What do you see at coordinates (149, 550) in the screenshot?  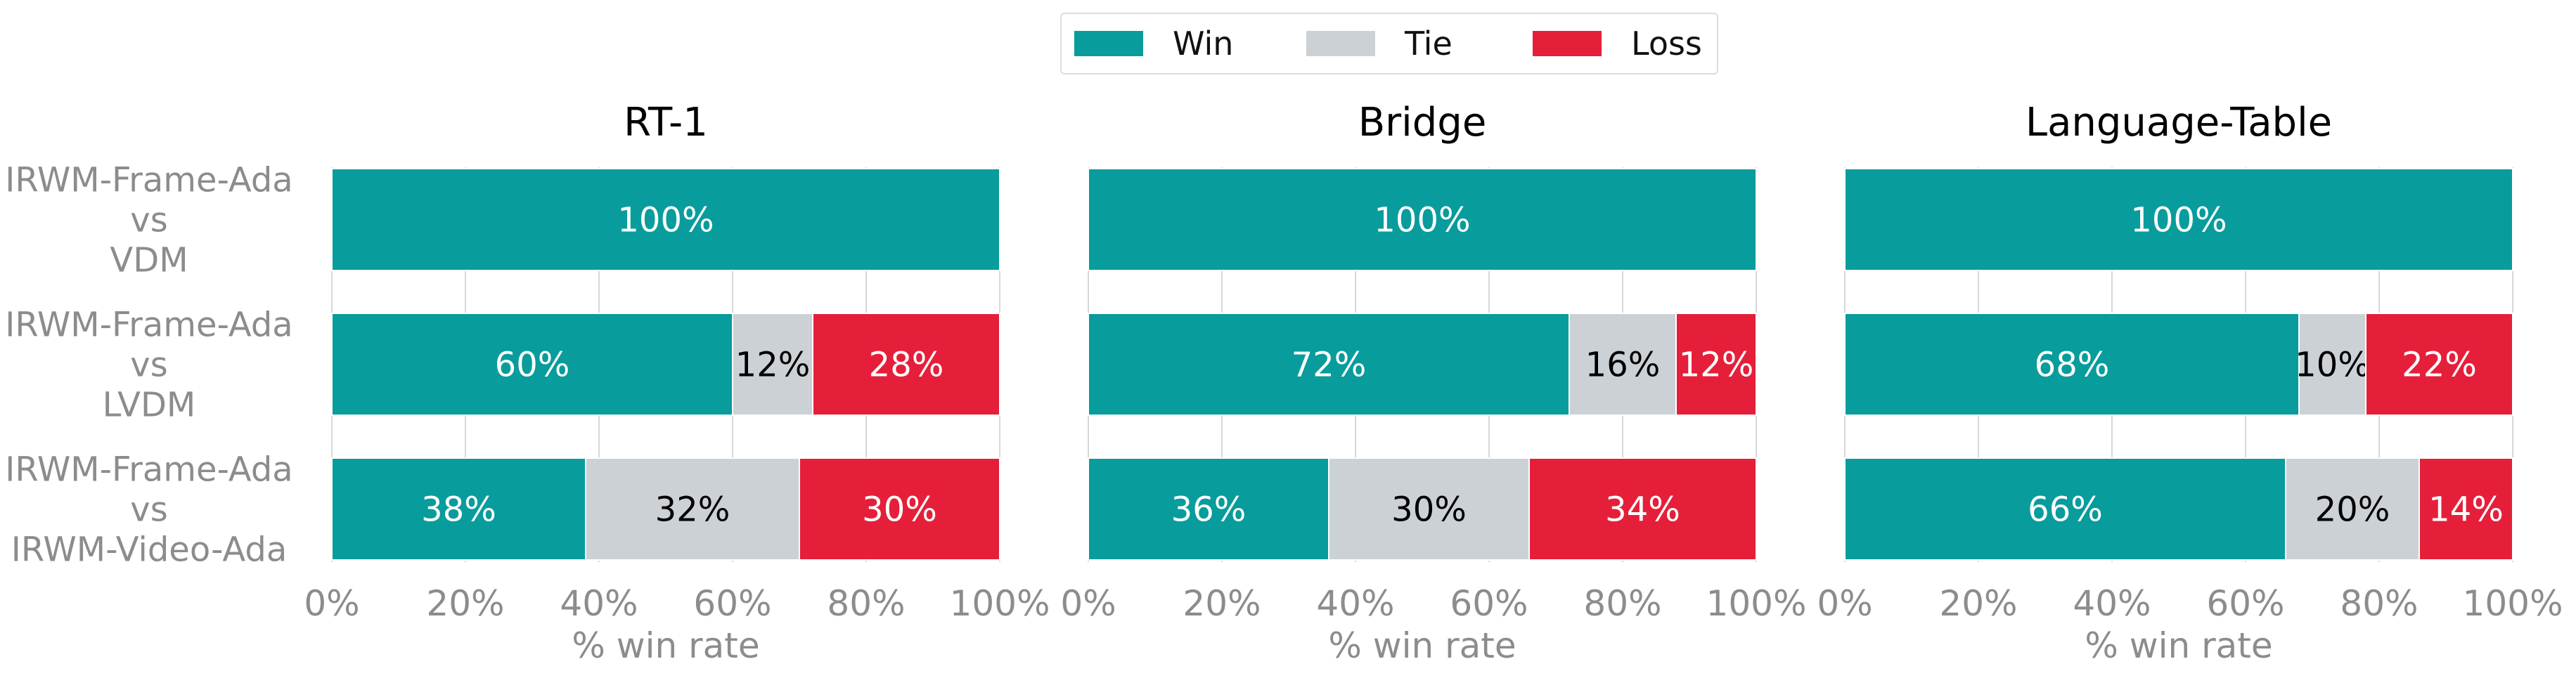 I see `y-tick-label-3-line-3: IRWM-Video-Ada` at bounding box center [149, 550].